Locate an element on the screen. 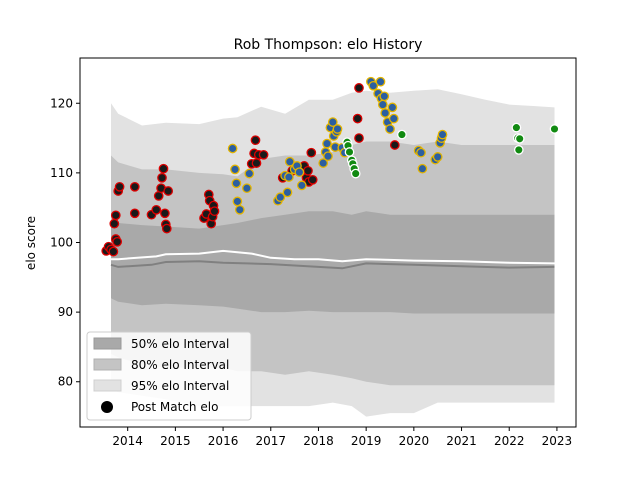 The width and height of the screenshot is (640, 480). x-tick-label-2022: 2022 is located at coordinates (509, 441).